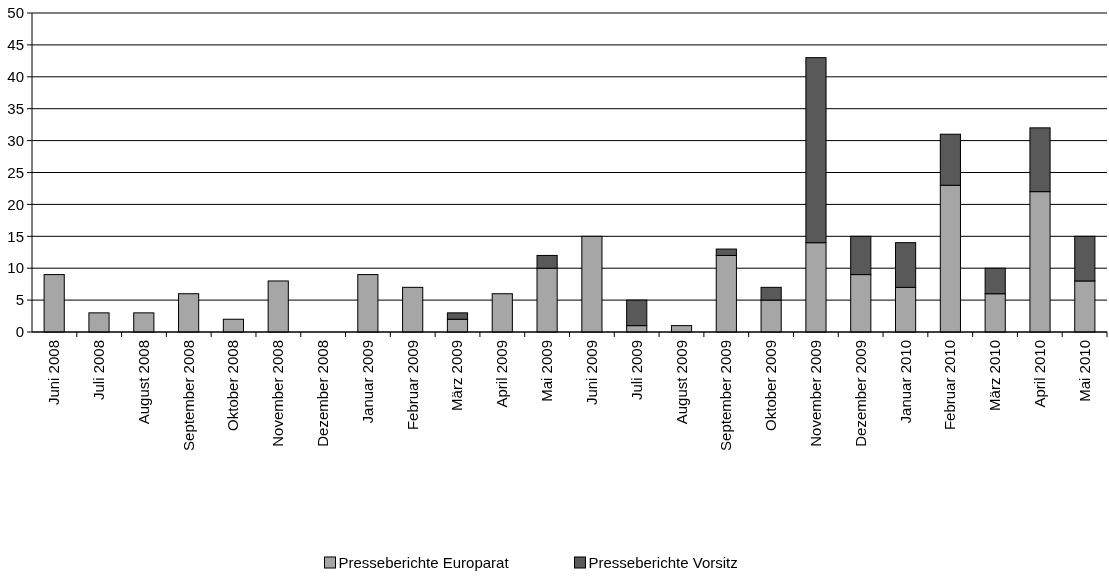  Describe the element at coordinates (233, 385) in the screenshot. I see `x-tick-label: Oktober 2008` at that location.